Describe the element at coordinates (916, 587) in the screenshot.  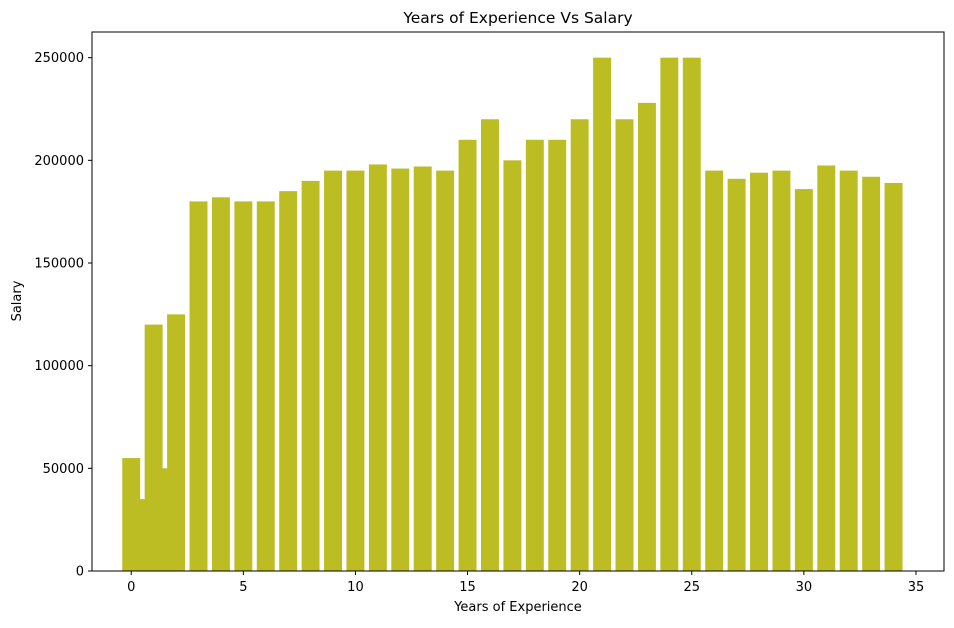
I see `x-tick-label: 35` at that location.